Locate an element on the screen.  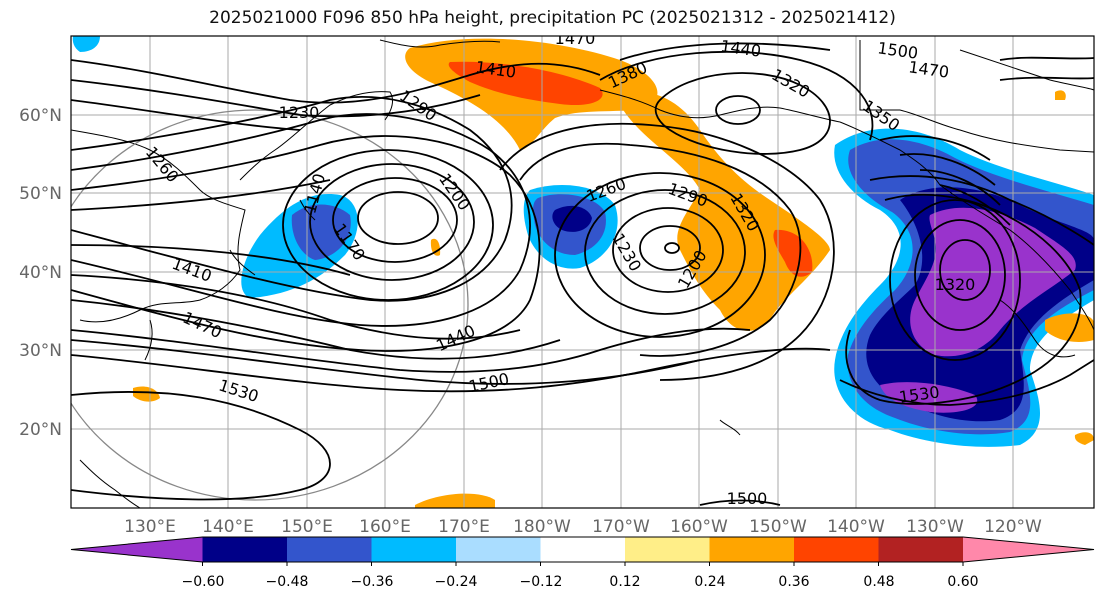
colorbar-tick-label: −0.60 is located at coordinates (203, 582).